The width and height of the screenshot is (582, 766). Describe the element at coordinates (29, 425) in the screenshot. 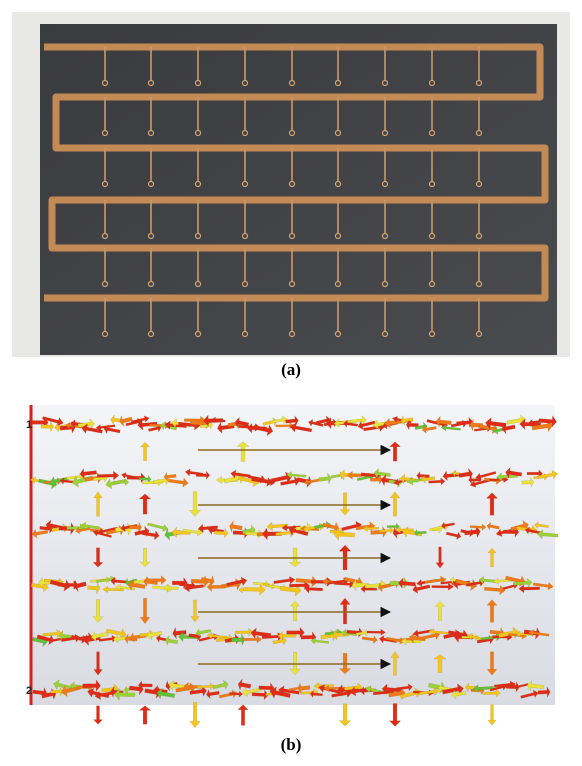

I see `port-label: 1` at that location.